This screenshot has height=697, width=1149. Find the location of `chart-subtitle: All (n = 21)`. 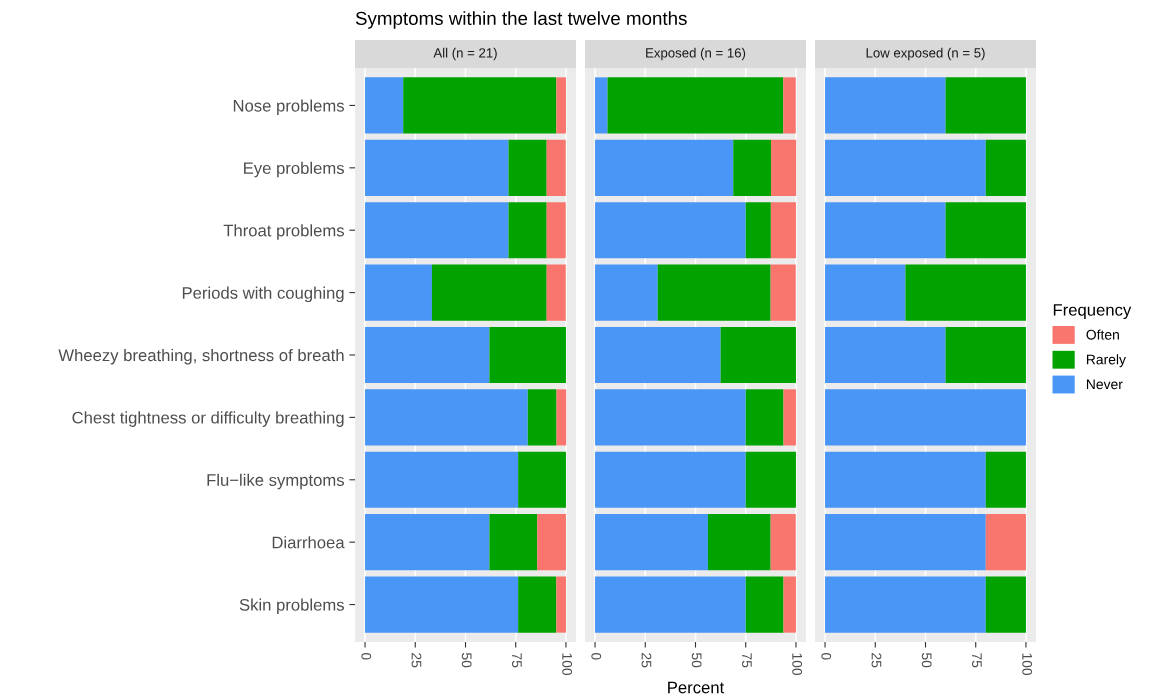

chart-subtitle: All (n = 21) is located at coordinates (465, 54).